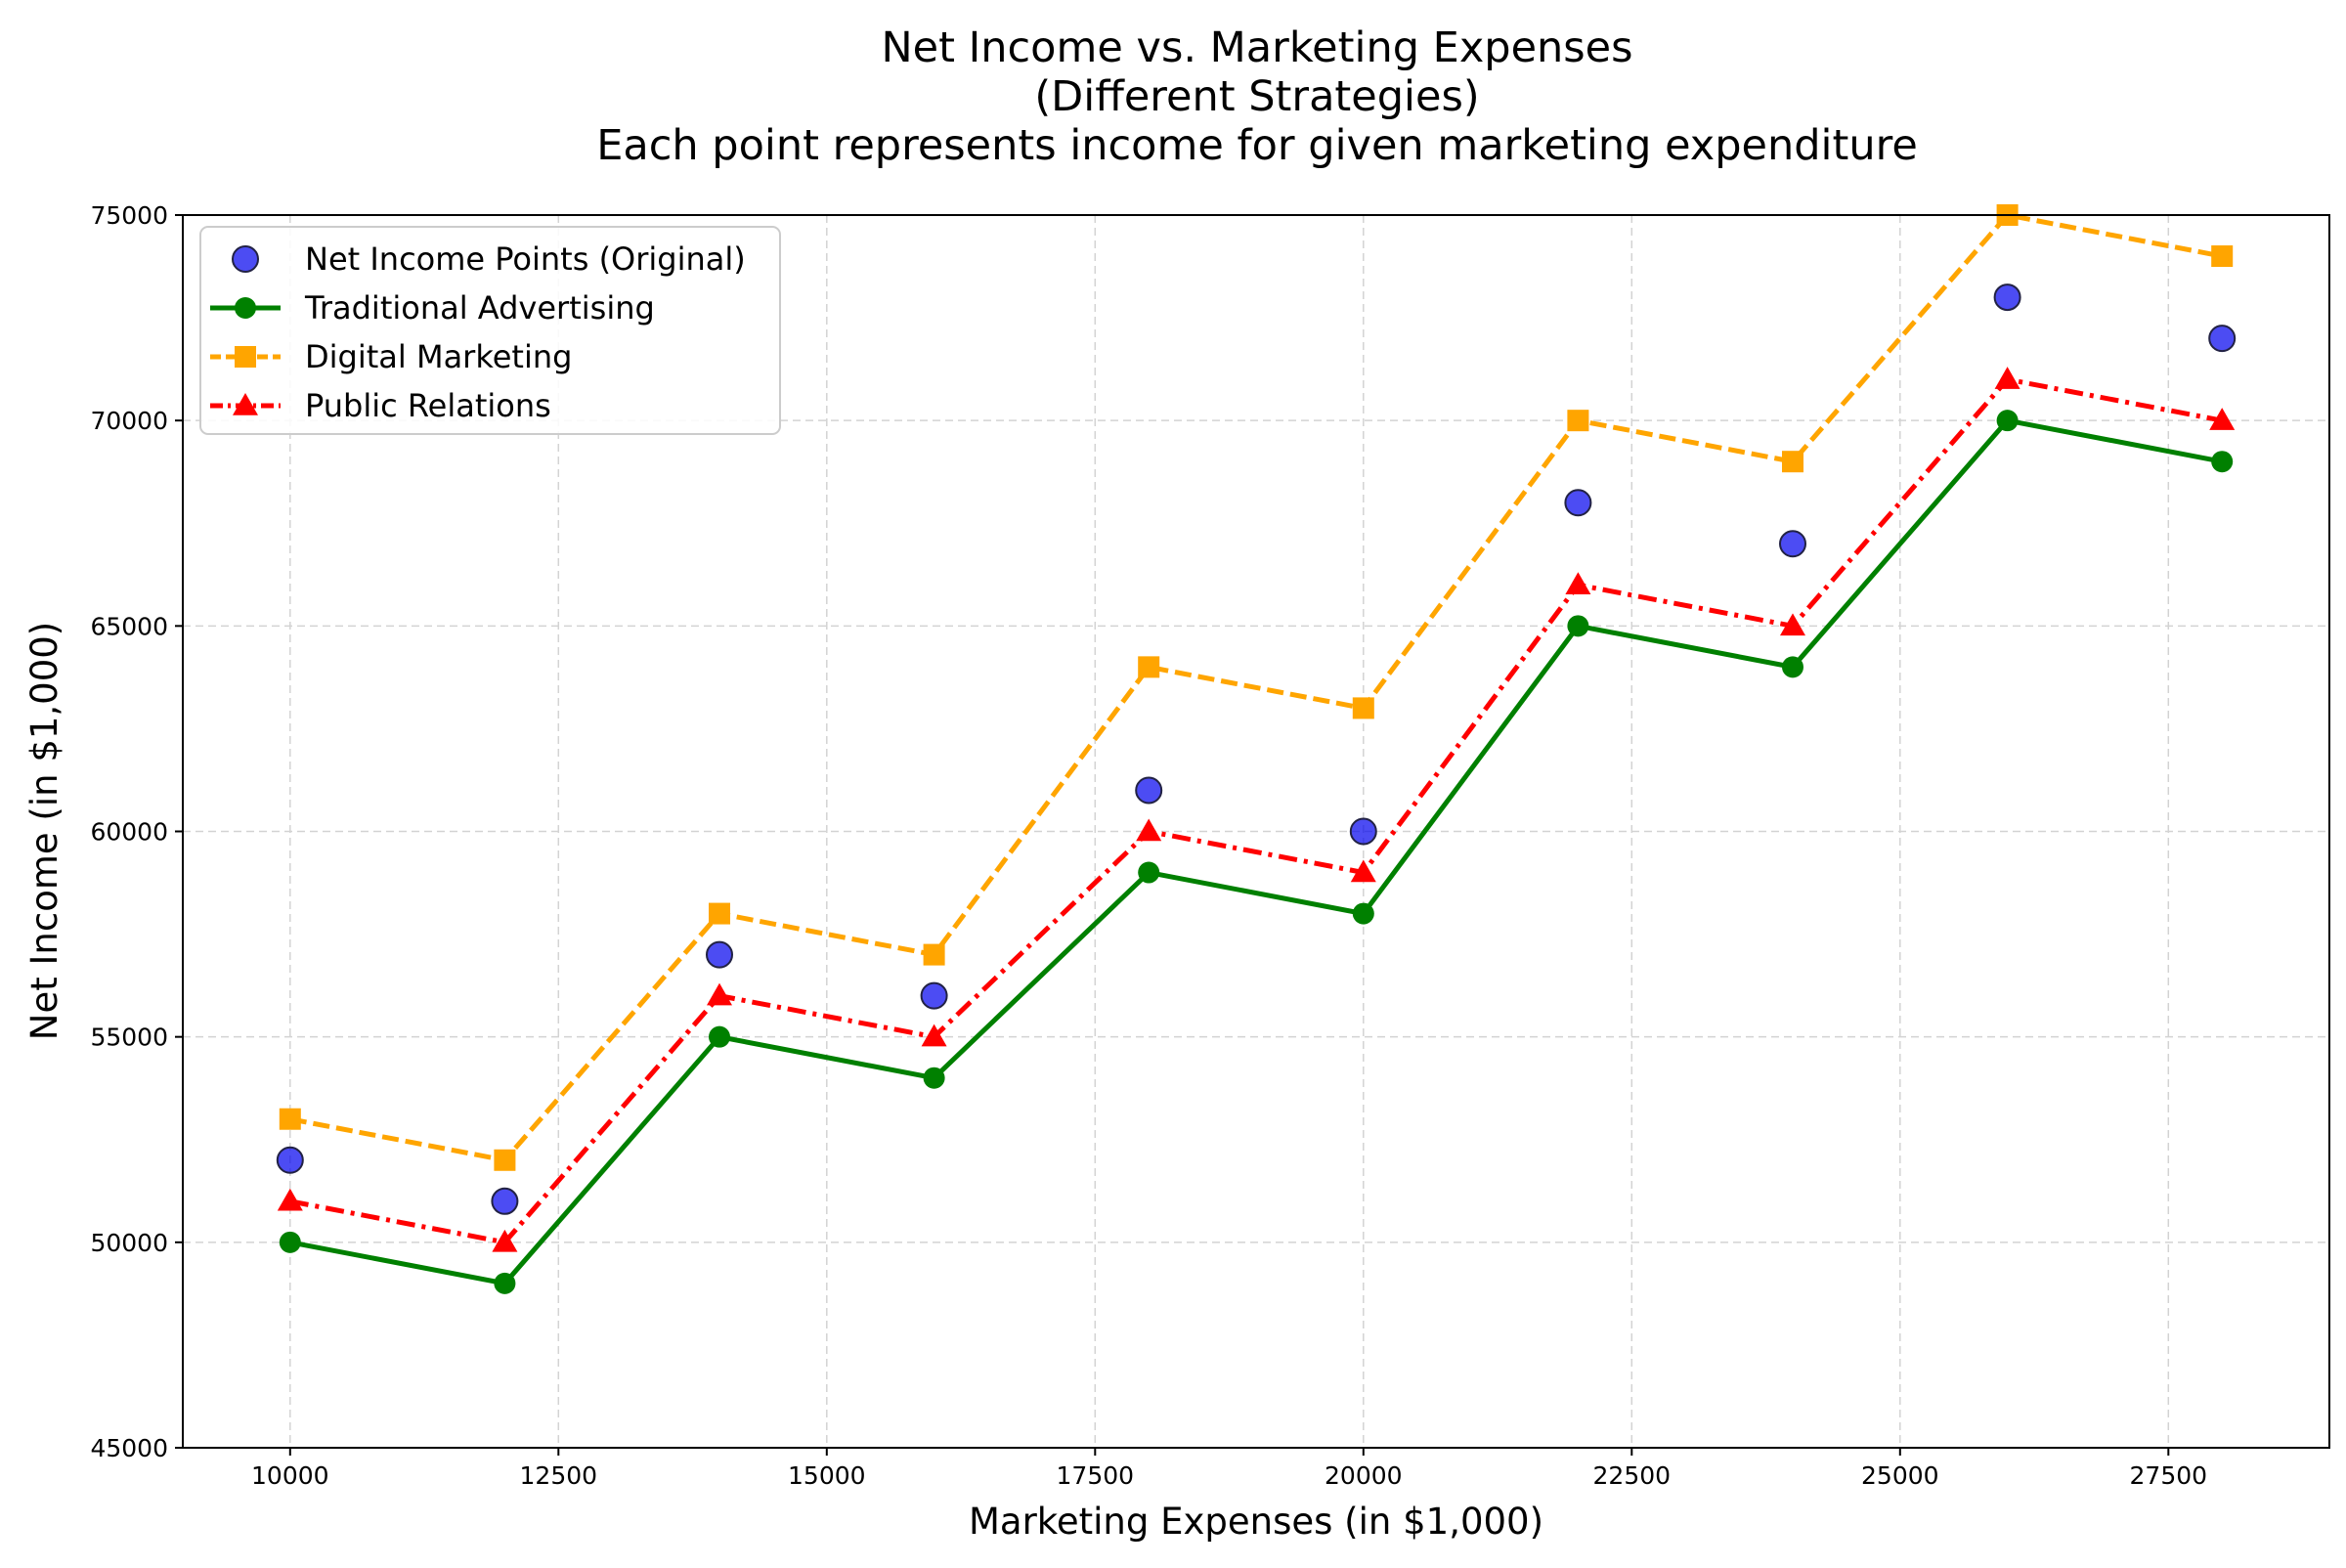 The height and width of the screenshot is (1568, 2346). I want to click on x-tick-label: 20000, so click(1364, 1476).